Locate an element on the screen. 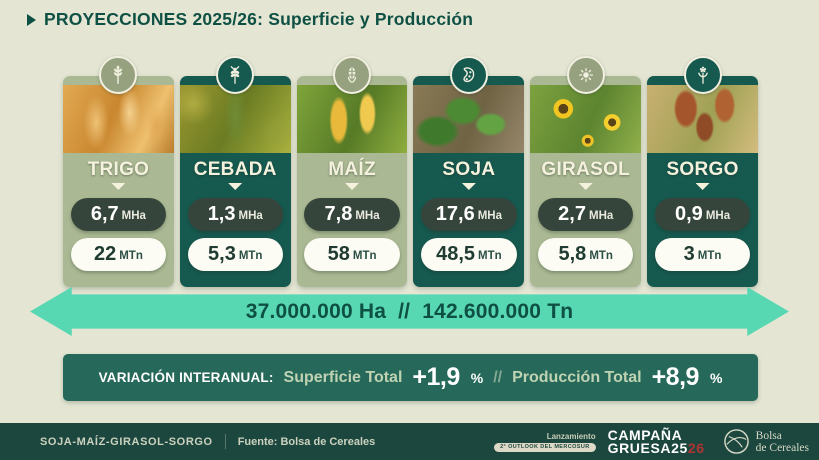 The height and width of the screenshot is (460, 819). crop-card-maiz: MAÍZ 7,8 MHa 58 MTn is located at coordinates (352, 171).